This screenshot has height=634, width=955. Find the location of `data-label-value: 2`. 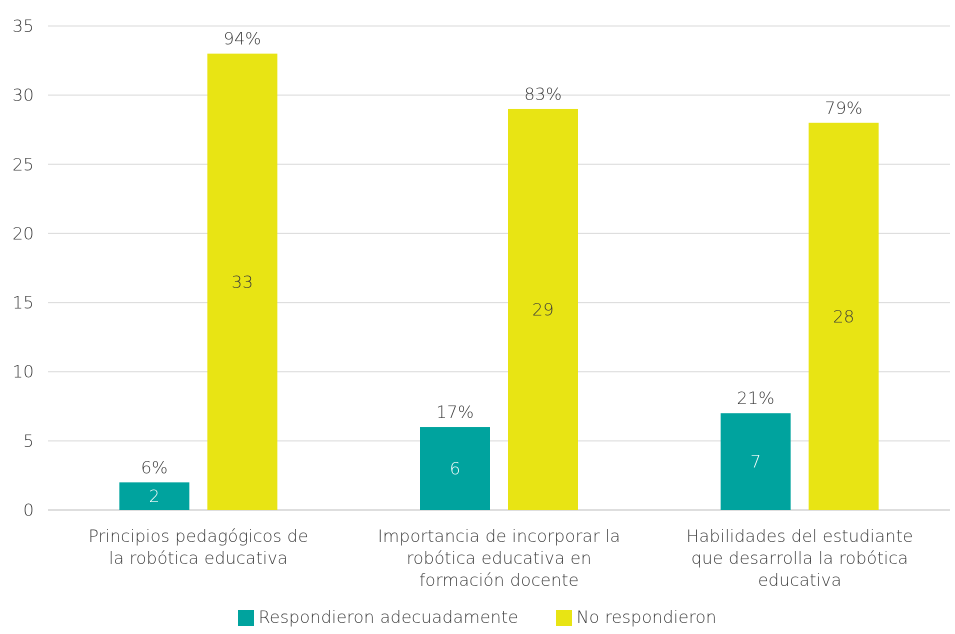

data-label-value: 2 is located at coordinates (154, 497).